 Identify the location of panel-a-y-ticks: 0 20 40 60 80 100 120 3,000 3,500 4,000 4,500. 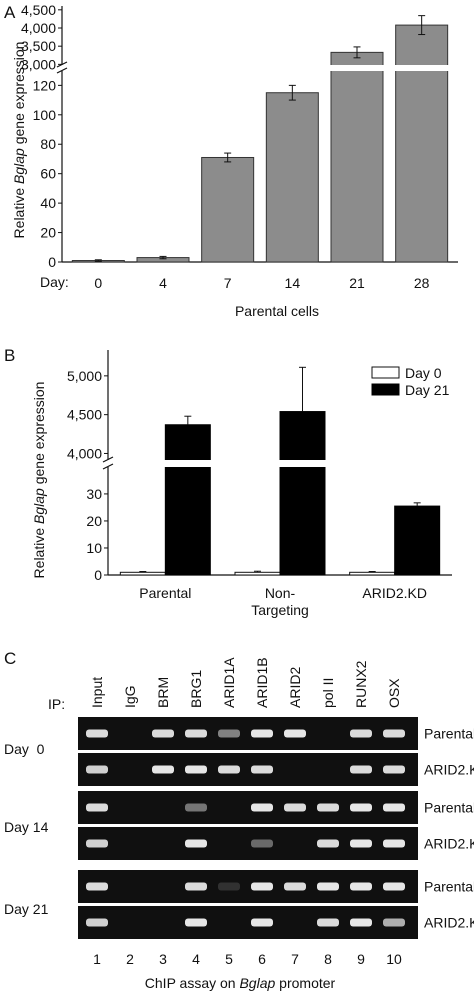
(41, 136).